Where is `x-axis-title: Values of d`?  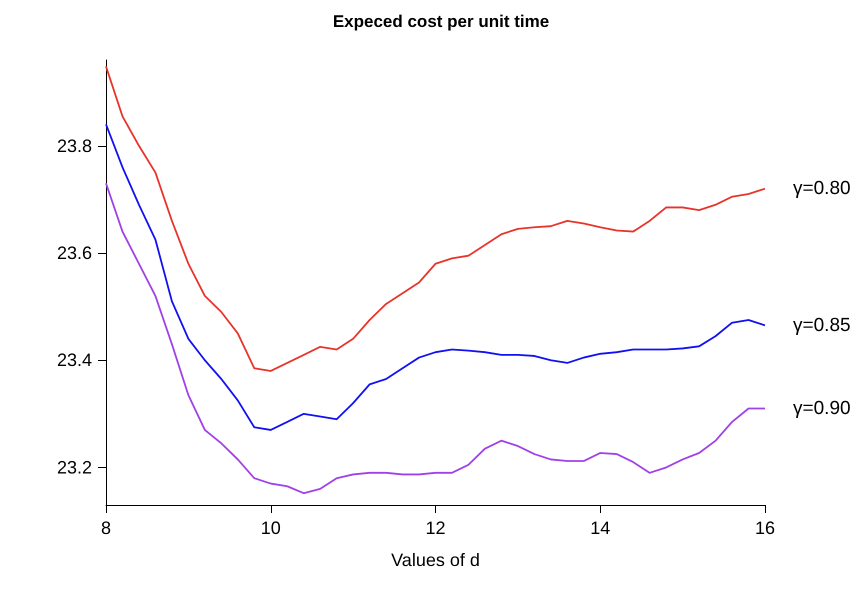 x-axis-title: Values of d is located at coordinates (435, 560).